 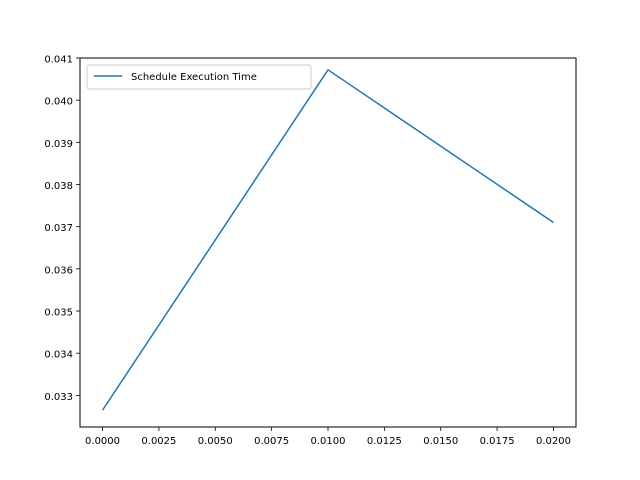 I want to click on x-tick-label: 0.0050, so click(x=215, y=441).